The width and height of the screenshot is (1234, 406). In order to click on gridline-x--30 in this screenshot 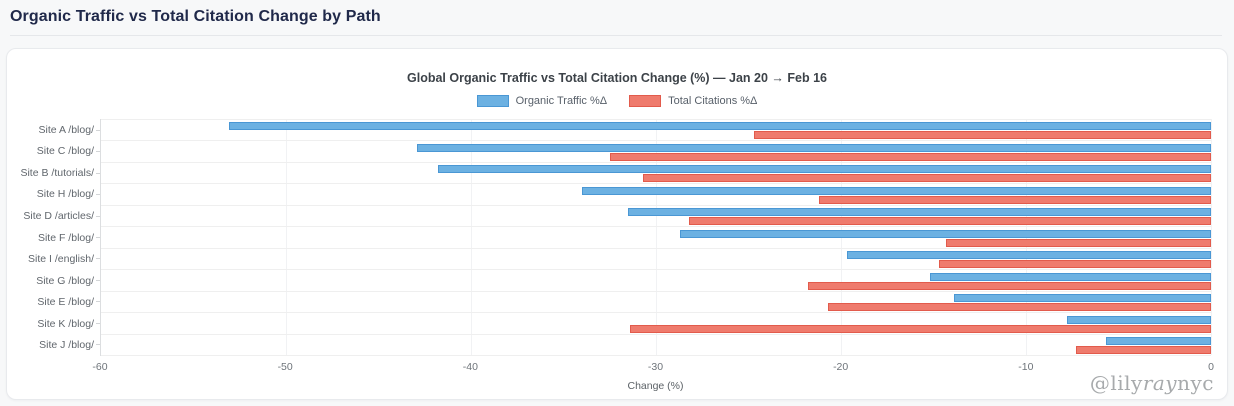, I will do `click(656, 237)`.